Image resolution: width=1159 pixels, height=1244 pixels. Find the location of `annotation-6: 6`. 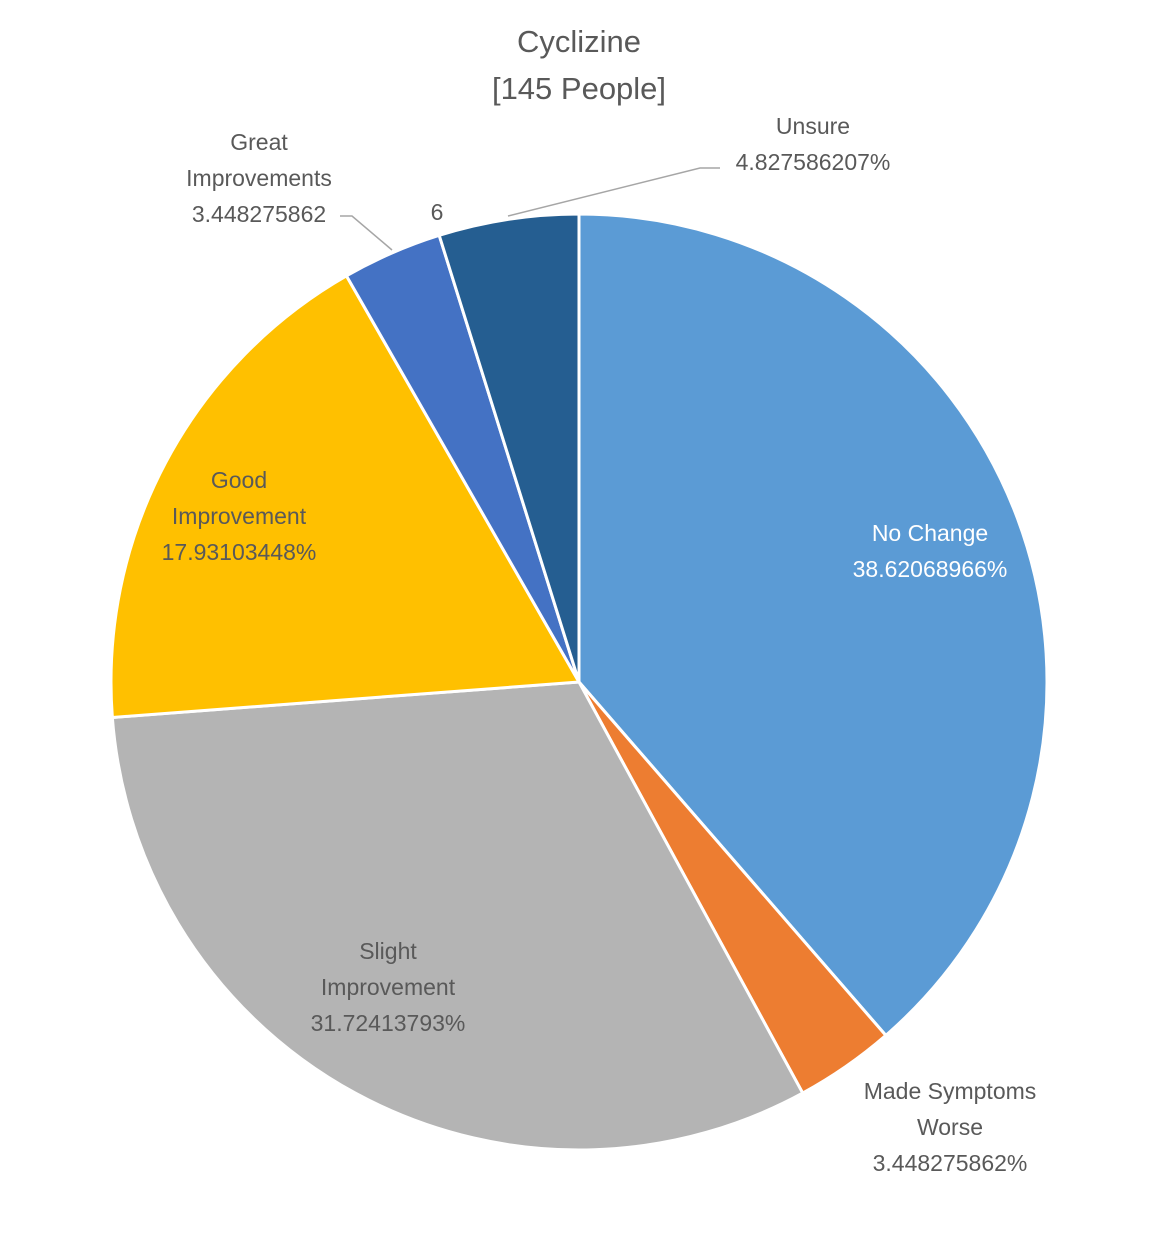

annotation-6: 6 is located at coordinates (437, 212).